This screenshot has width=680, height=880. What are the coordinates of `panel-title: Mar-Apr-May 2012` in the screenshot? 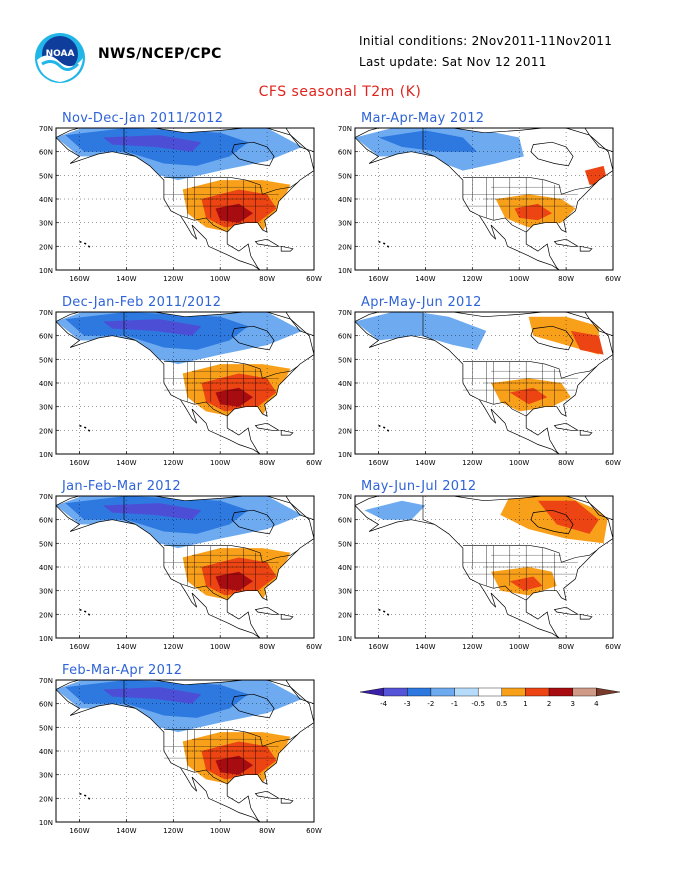 It's located at (423, 118).